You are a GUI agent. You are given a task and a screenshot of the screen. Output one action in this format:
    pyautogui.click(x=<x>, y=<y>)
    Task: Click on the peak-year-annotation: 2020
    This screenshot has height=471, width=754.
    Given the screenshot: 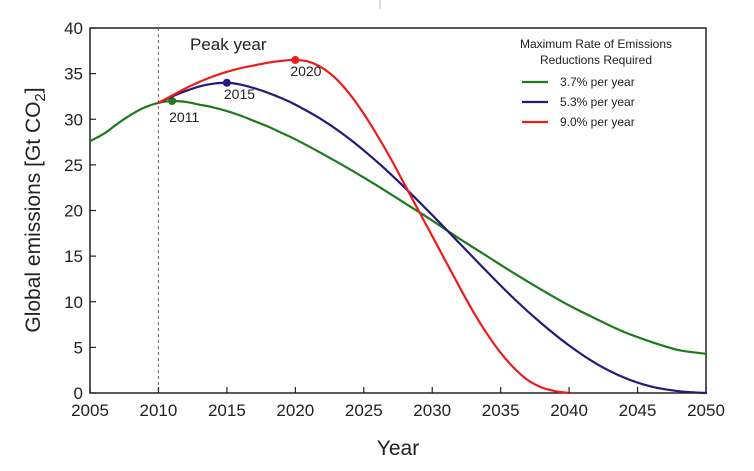 What is the action you would take?
    pyautogui.click(x=305, y=71)
    